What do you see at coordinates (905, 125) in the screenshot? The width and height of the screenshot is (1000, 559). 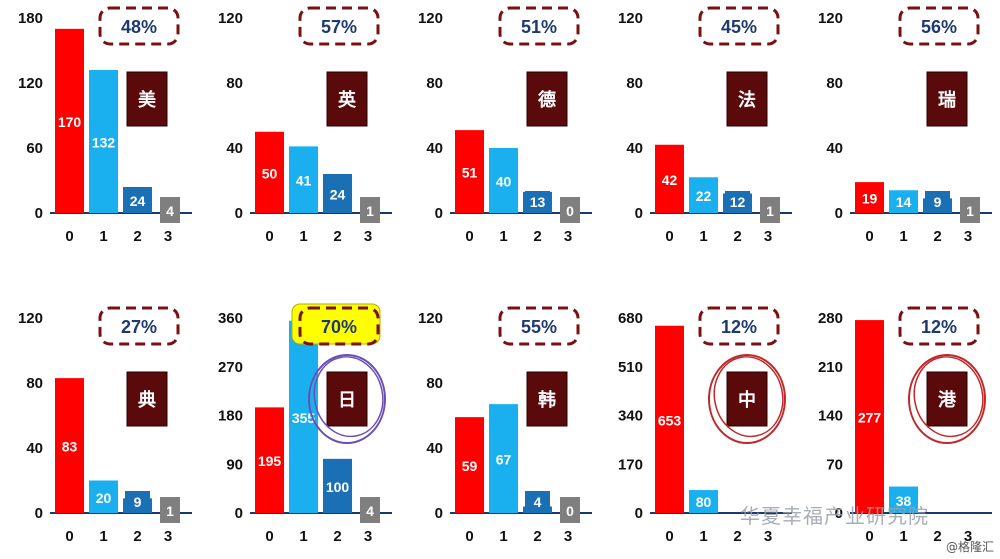 I see `panel-瑞: 120 80 40 0 19 14 9 1 0 1 2 3 56% 瑞` at bounding box center [905, 125].